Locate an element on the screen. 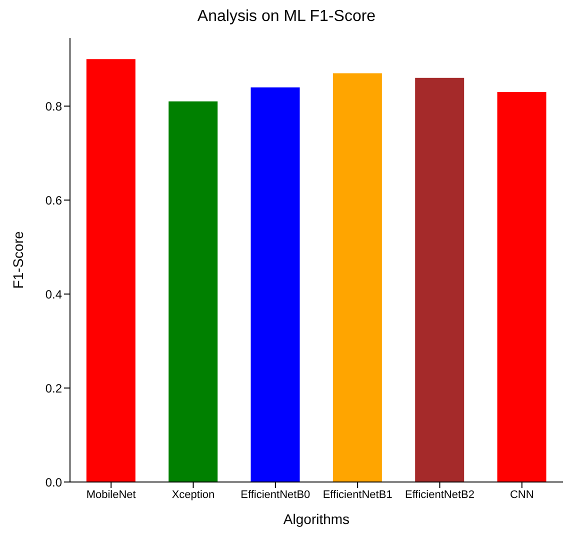  x-tick-label: EfficientNetB1 is located at coordinates (357, 494).